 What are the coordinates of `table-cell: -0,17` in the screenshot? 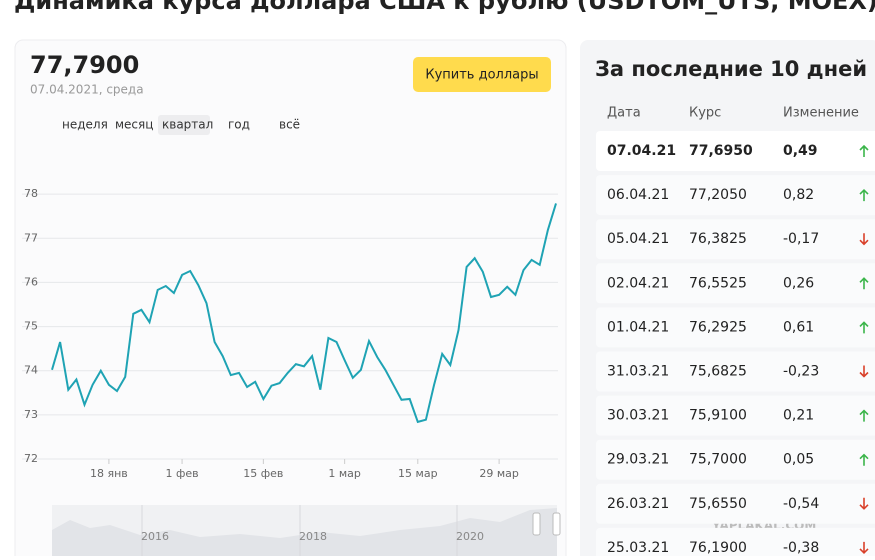 It's located at (801, 239).